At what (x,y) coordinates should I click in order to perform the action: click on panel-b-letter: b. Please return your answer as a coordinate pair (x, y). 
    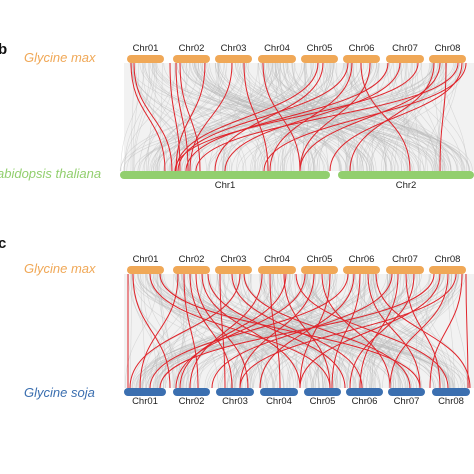
    Looking at the image, I should click on (3, 49).